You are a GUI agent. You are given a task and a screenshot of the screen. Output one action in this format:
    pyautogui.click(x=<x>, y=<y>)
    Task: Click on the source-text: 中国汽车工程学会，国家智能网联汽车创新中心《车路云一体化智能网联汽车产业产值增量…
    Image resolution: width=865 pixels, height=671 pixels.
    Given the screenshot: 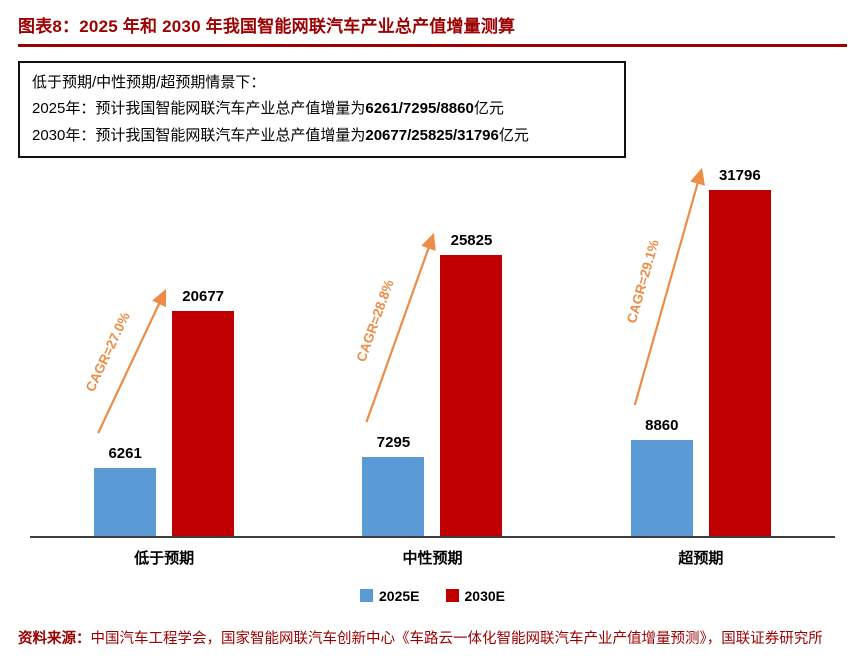 What is the action you would take?
    pyautogui.click(x=456, y=638)
    